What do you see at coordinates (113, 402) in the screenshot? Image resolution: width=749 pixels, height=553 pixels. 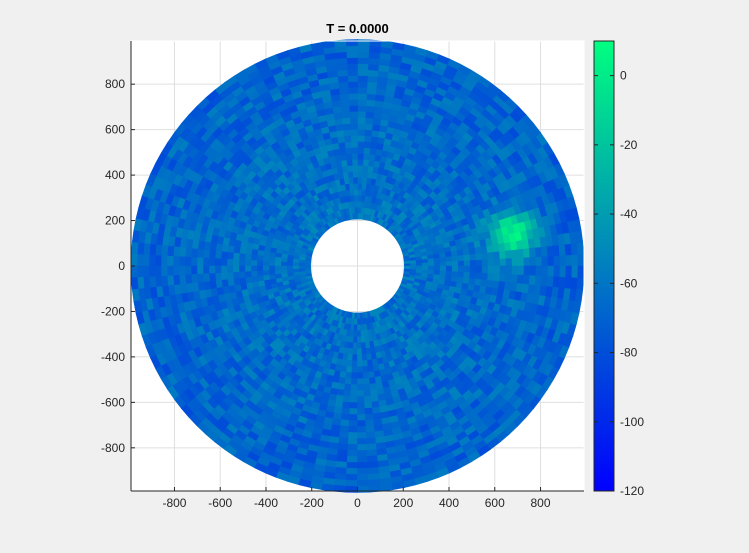 I see `y-tick-label: -600` at bounding box center [113, 402].